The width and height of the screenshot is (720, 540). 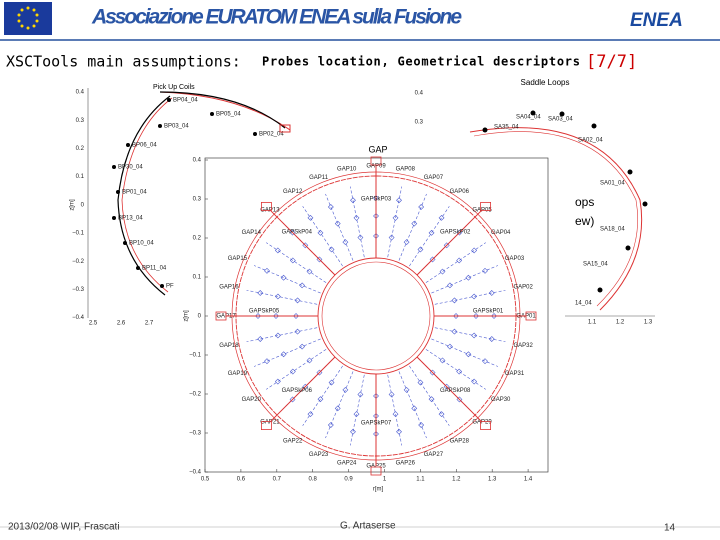 I want to click on fig-title: Saddle Loops, so click(x=545, y=82).